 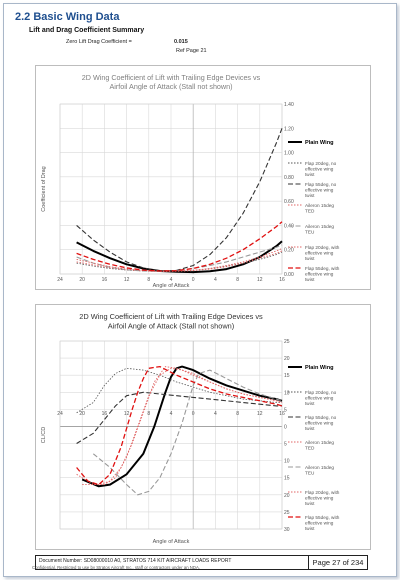 I want to click on y-tick-label: 0.20, so click(x=289, y=251).